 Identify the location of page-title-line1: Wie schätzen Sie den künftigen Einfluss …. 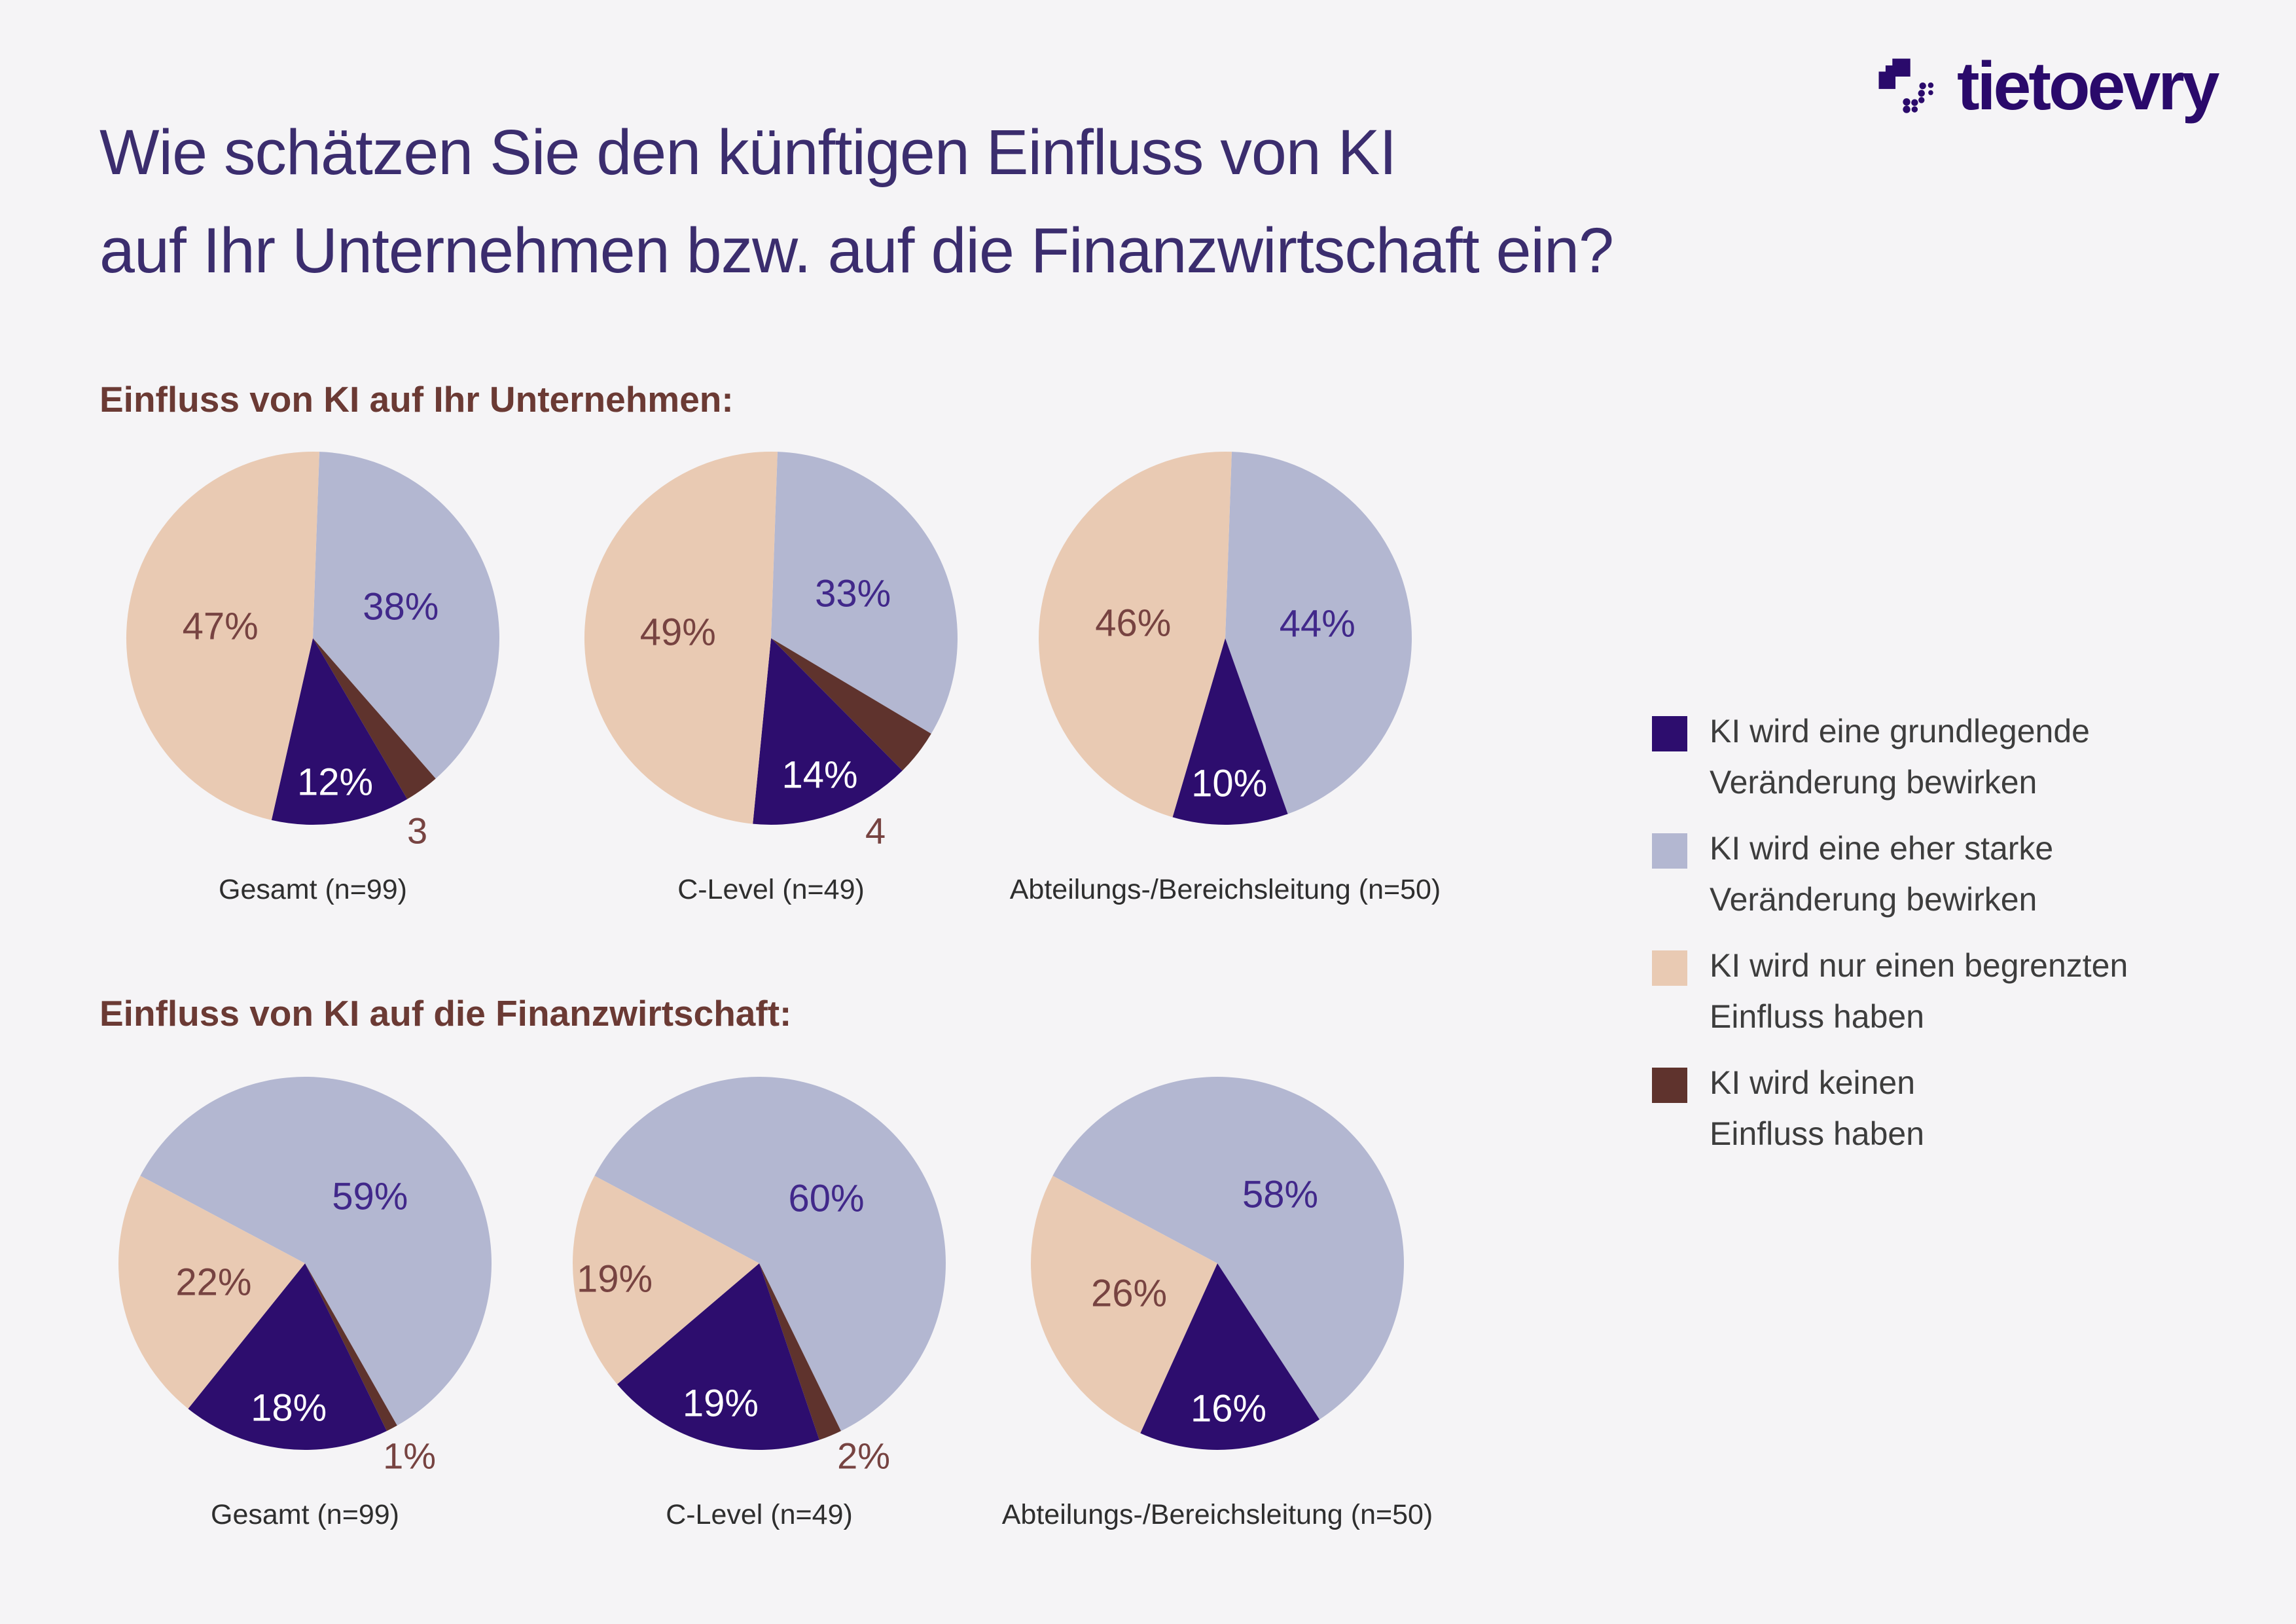
(748, 152).